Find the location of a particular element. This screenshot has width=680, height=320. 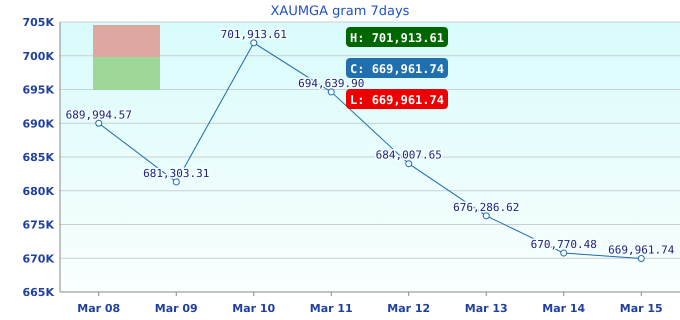

x-tick-label: Mar 13 is located at coordinates (486, 308).